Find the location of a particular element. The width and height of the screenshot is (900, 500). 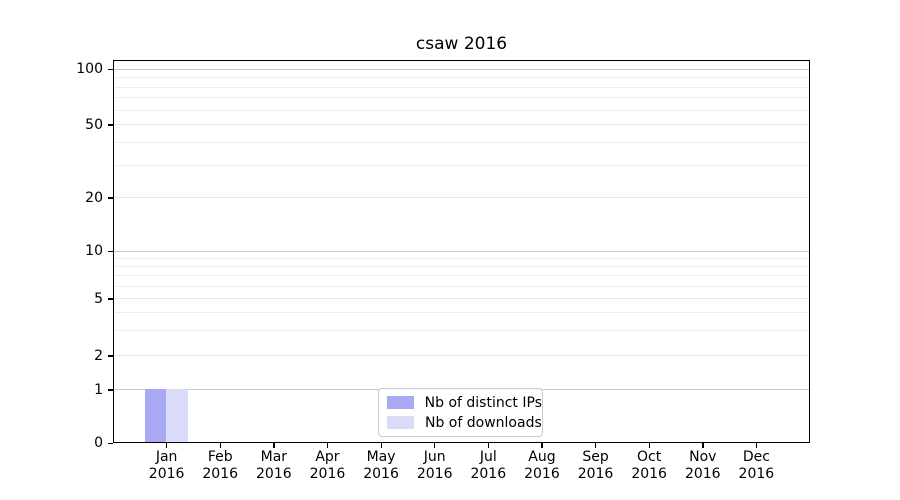

x-tick-mark-may is located at coordinates (381, 445).